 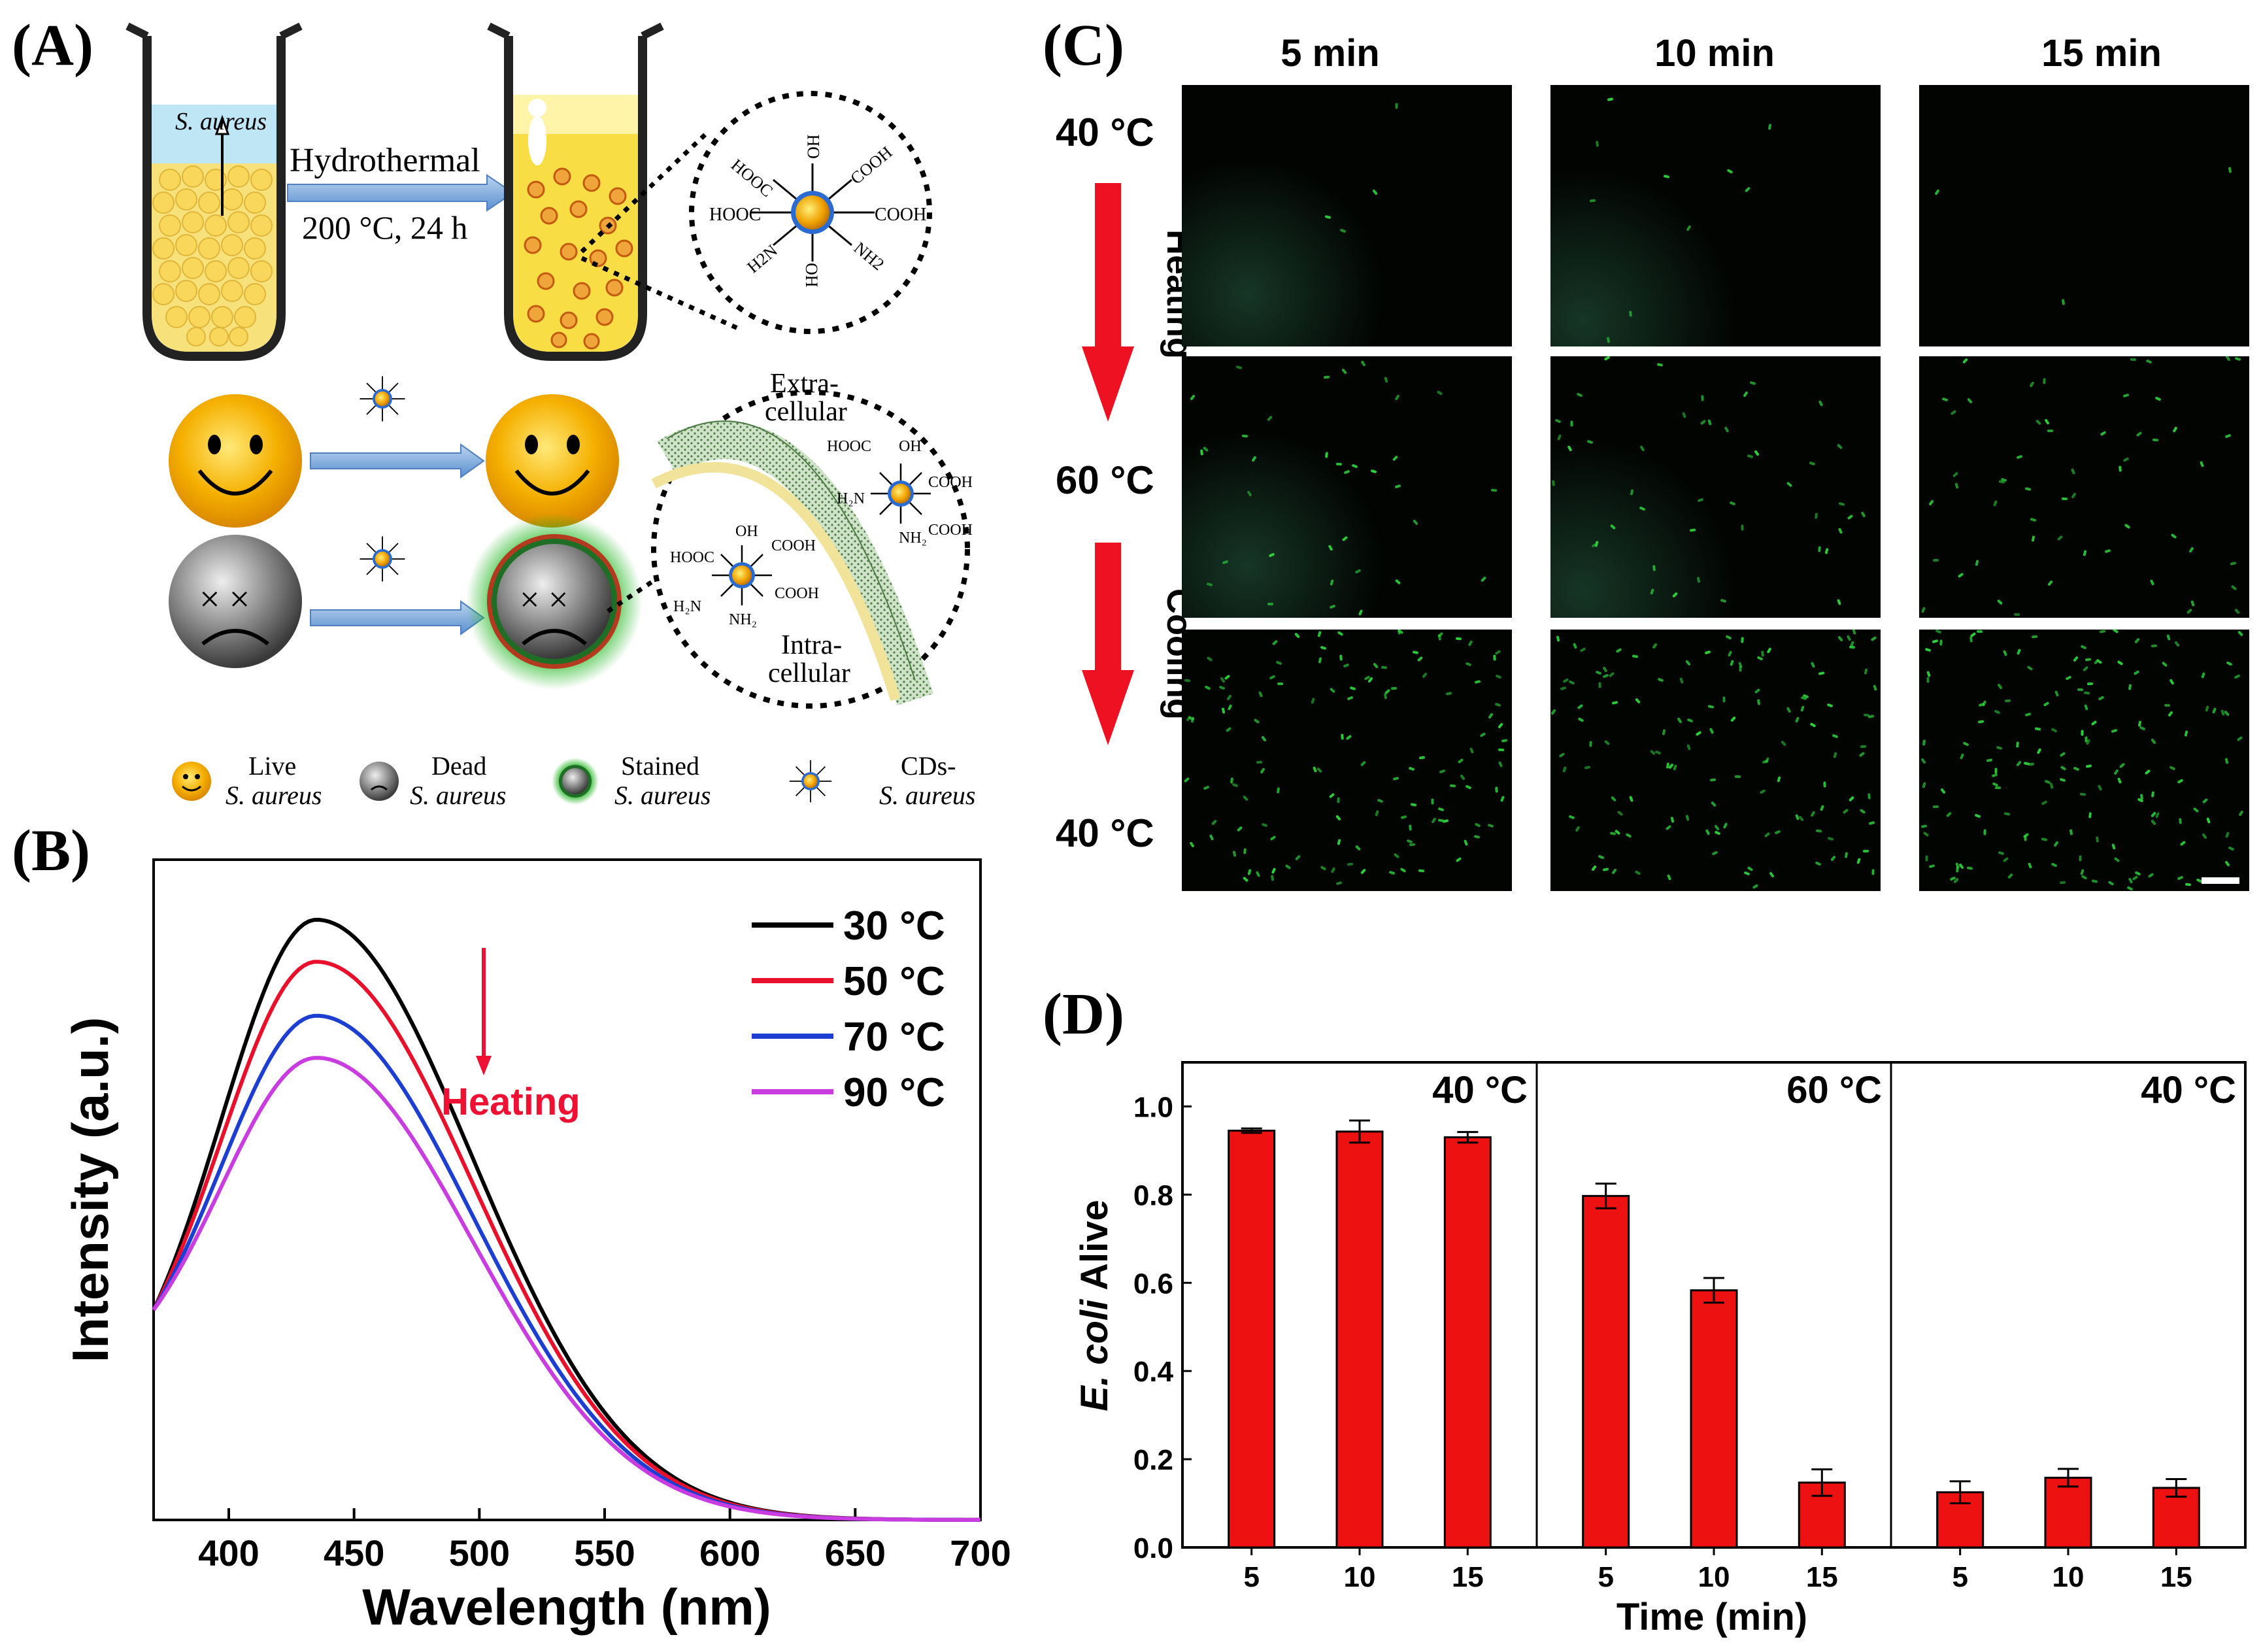 What do you see at coordinates (1711, 1617) in the screenshot?
I see `x-axis-label: Time (min)` at bounding box center [1711, 1617].